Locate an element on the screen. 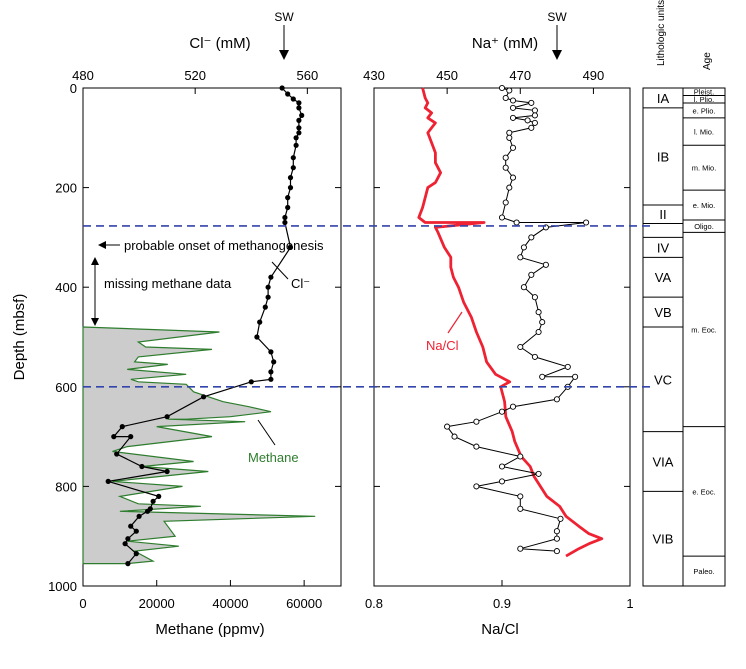 This screenshot has height=669, width=746. lithology-unit-label: IB is located at coordinates (663, 156).